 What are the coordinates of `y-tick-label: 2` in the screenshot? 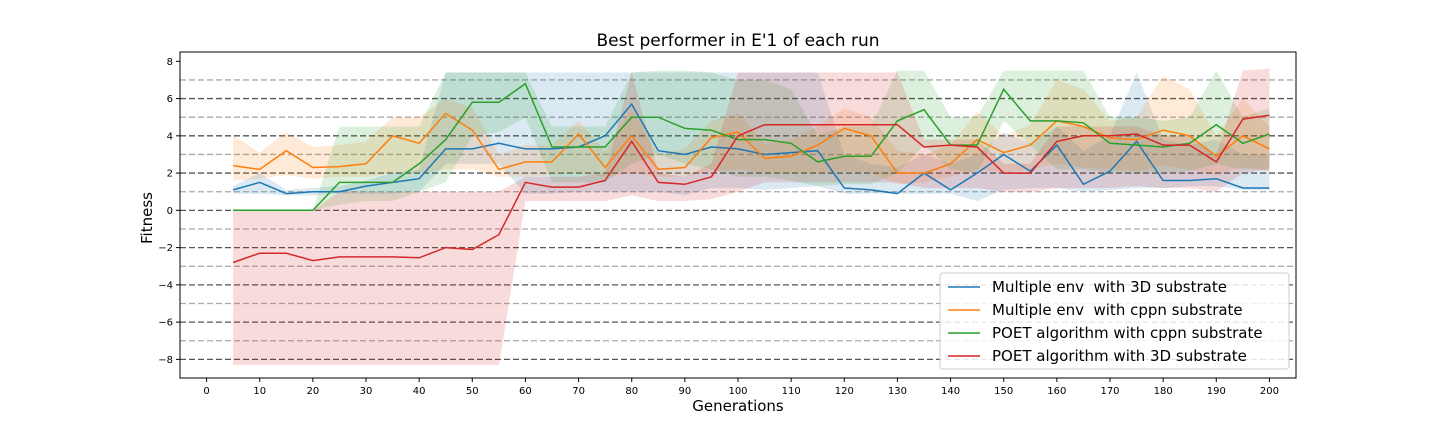 It's located at (170, 174).